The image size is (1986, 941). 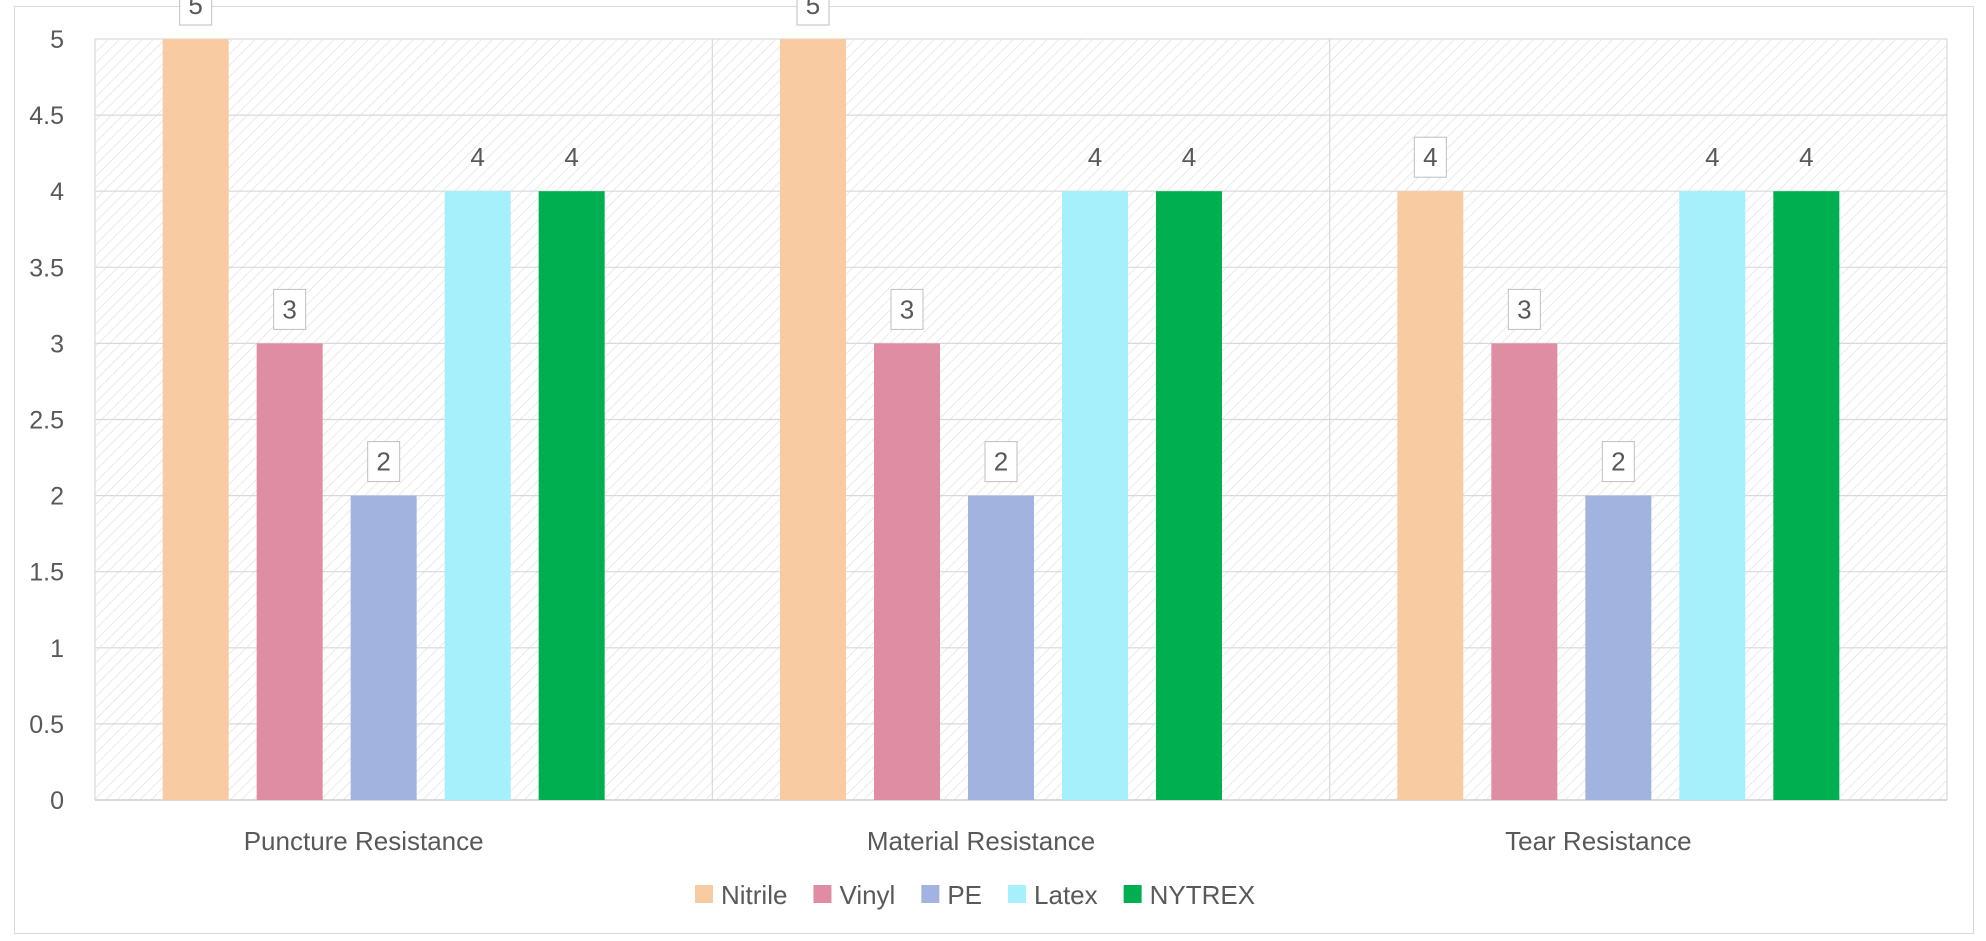 I want to click on y-tick-label: 0.5, so click(x=46, y=725).